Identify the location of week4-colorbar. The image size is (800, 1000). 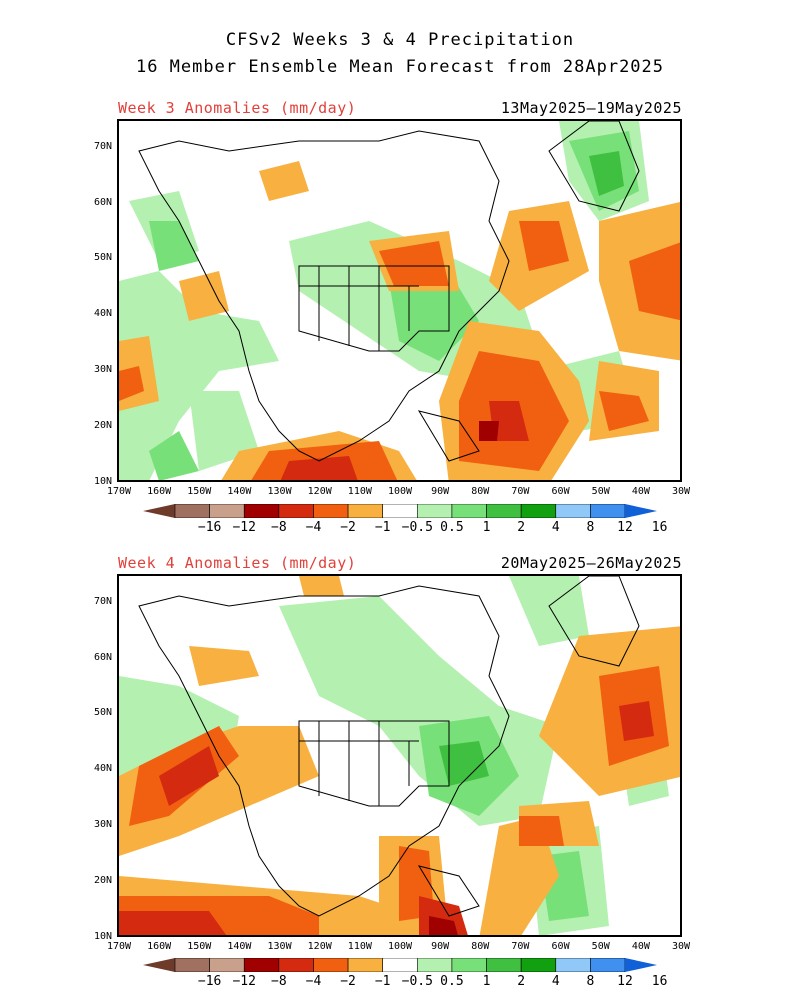
(400, 965).